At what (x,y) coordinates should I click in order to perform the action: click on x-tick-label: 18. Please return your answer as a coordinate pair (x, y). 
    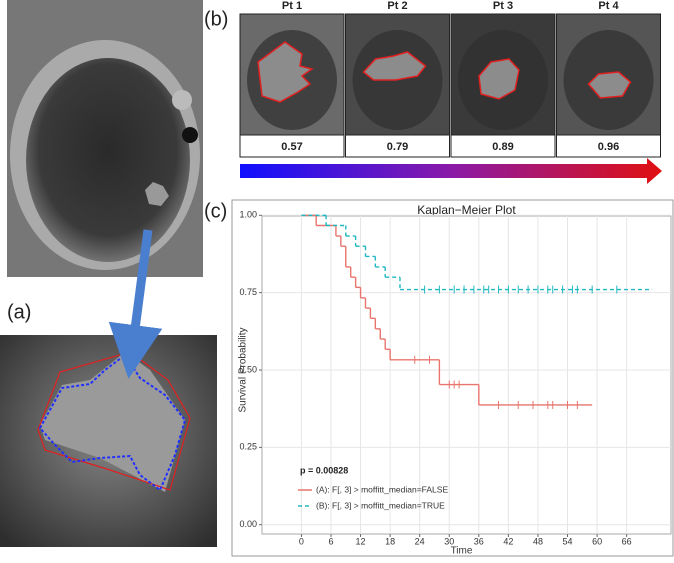
    Looking at the image, I should click on (390, 541).